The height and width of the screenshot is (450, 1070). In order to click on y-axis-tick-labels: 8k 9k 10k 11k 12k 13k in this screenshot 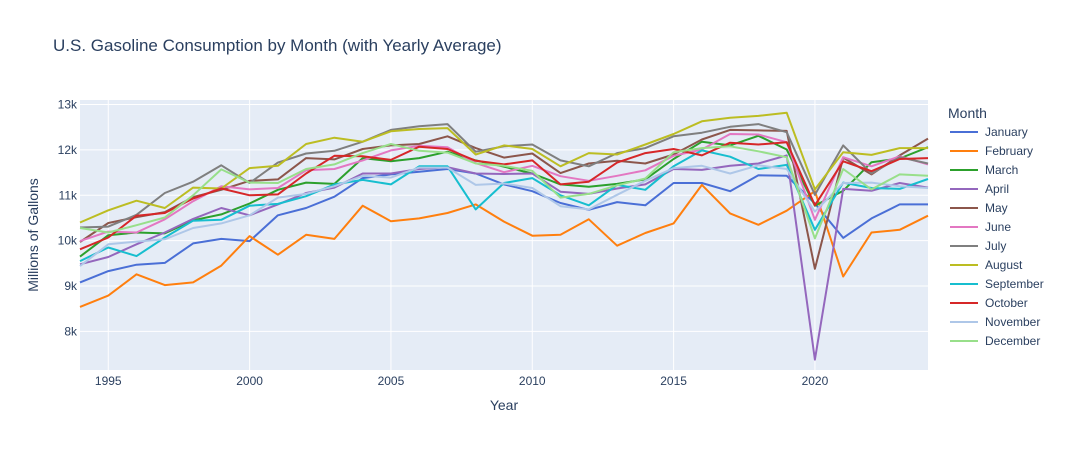, I will do `click(68, 218)`.